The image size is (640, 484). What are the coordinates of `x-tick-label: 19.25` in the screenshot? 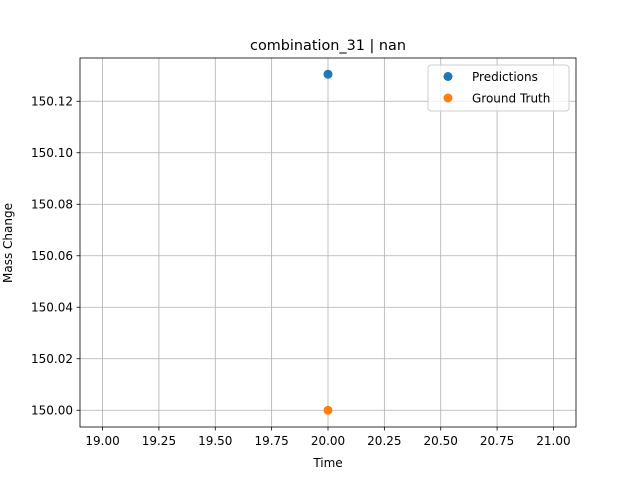 It's located at (159, 441).